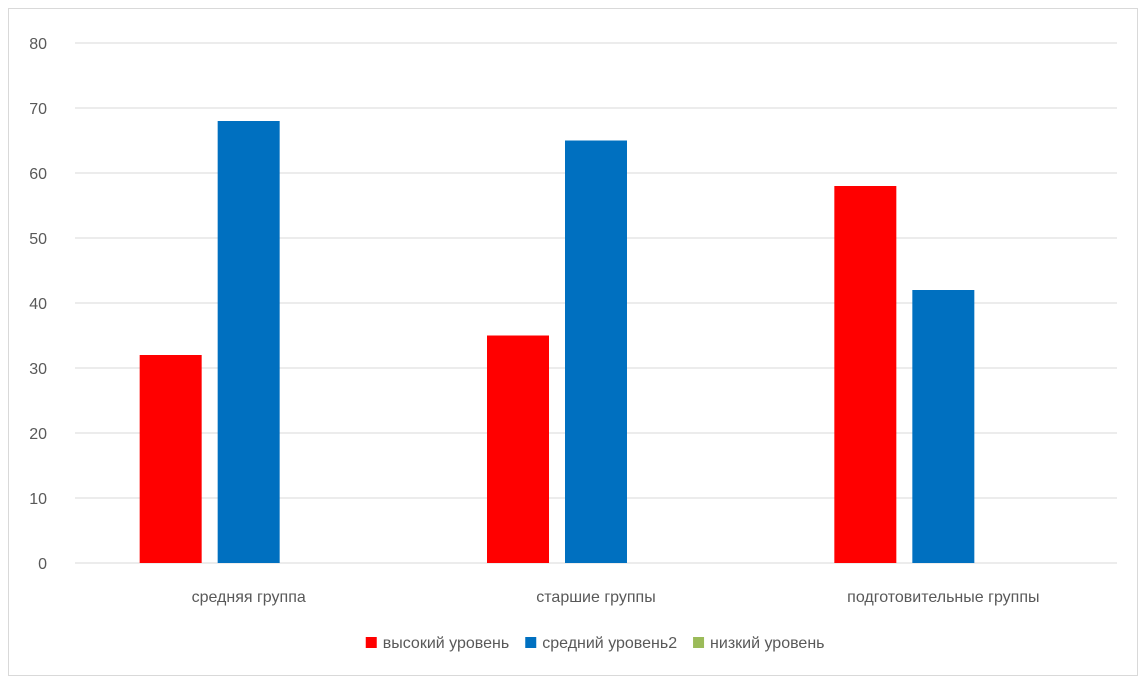 This screenshot has height=677, width=1147. I want to click on y-tick-label-0: 0, so click(42, 564).